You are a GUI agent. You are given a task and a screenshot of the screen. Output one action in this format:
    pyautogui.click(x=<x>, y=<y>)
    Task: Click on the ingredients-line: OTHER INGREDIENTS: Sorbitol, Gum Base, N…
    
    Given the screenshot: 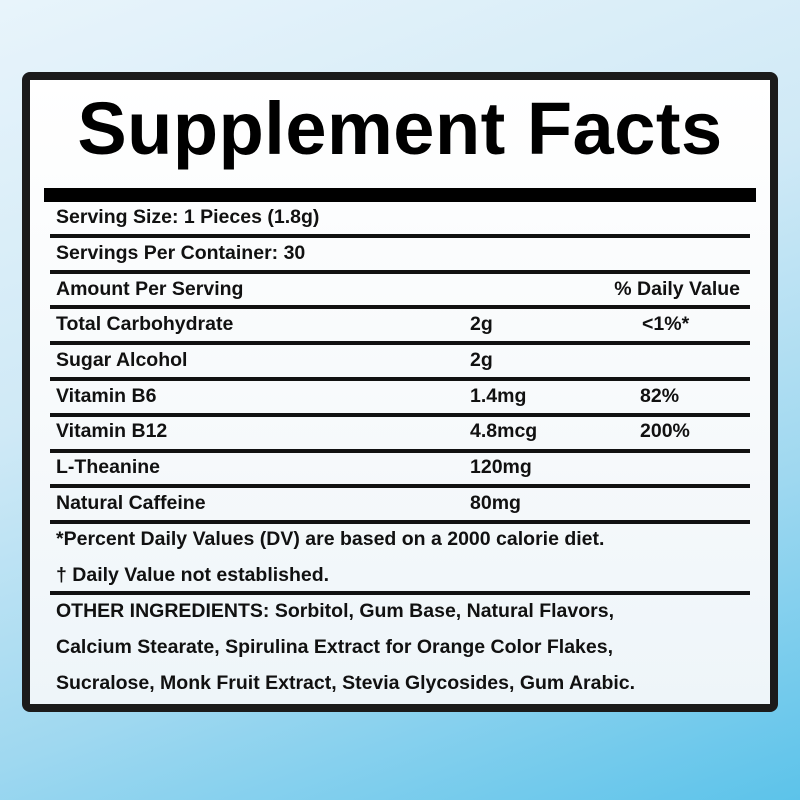 What is the action you would take?
    pyautogui.click(x=335, y=611)
    